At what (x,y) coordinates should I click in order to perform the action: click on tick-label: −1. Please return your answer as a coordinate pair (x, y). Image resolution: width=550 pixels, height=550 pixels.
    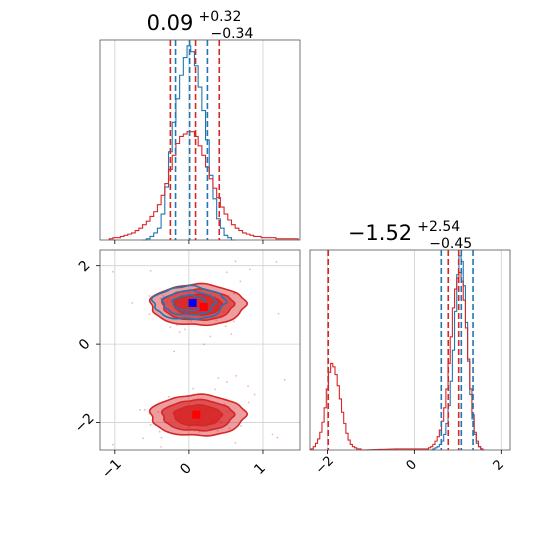
    Looking at the image, I should click on (112, 469).